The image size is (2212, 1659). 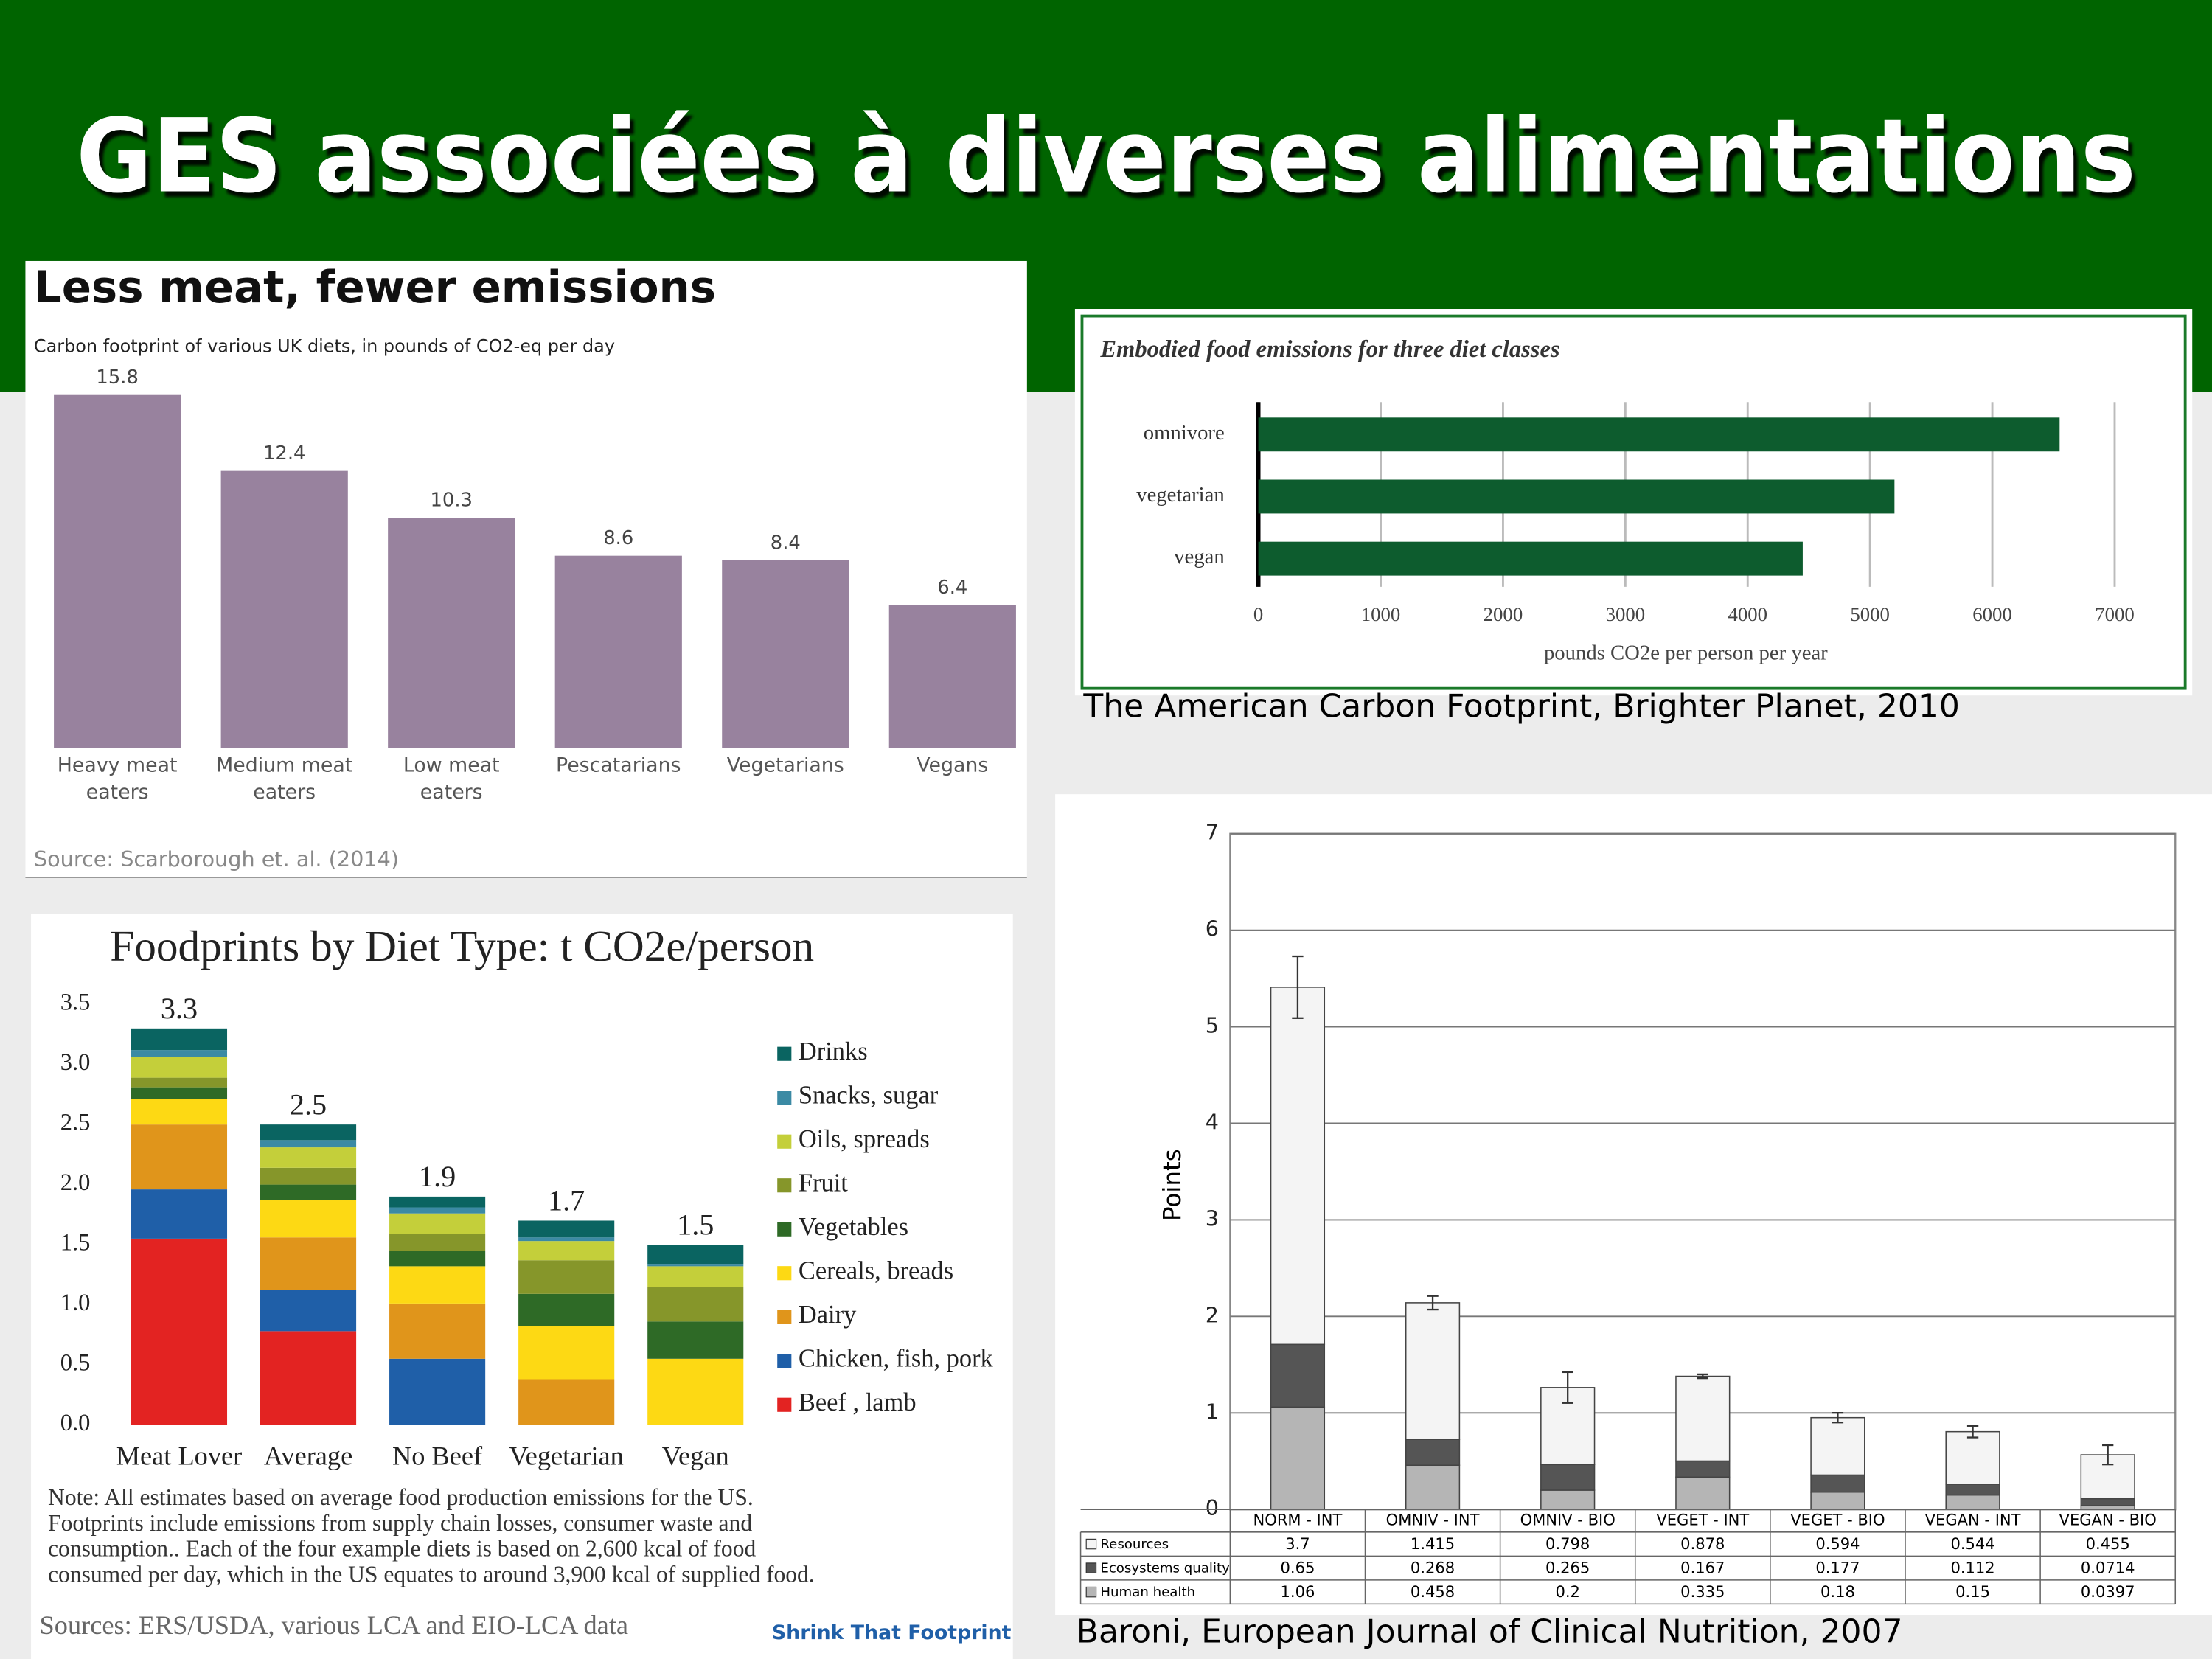 I want to click on total-label: 1.7, so click(x=566, y=1200).